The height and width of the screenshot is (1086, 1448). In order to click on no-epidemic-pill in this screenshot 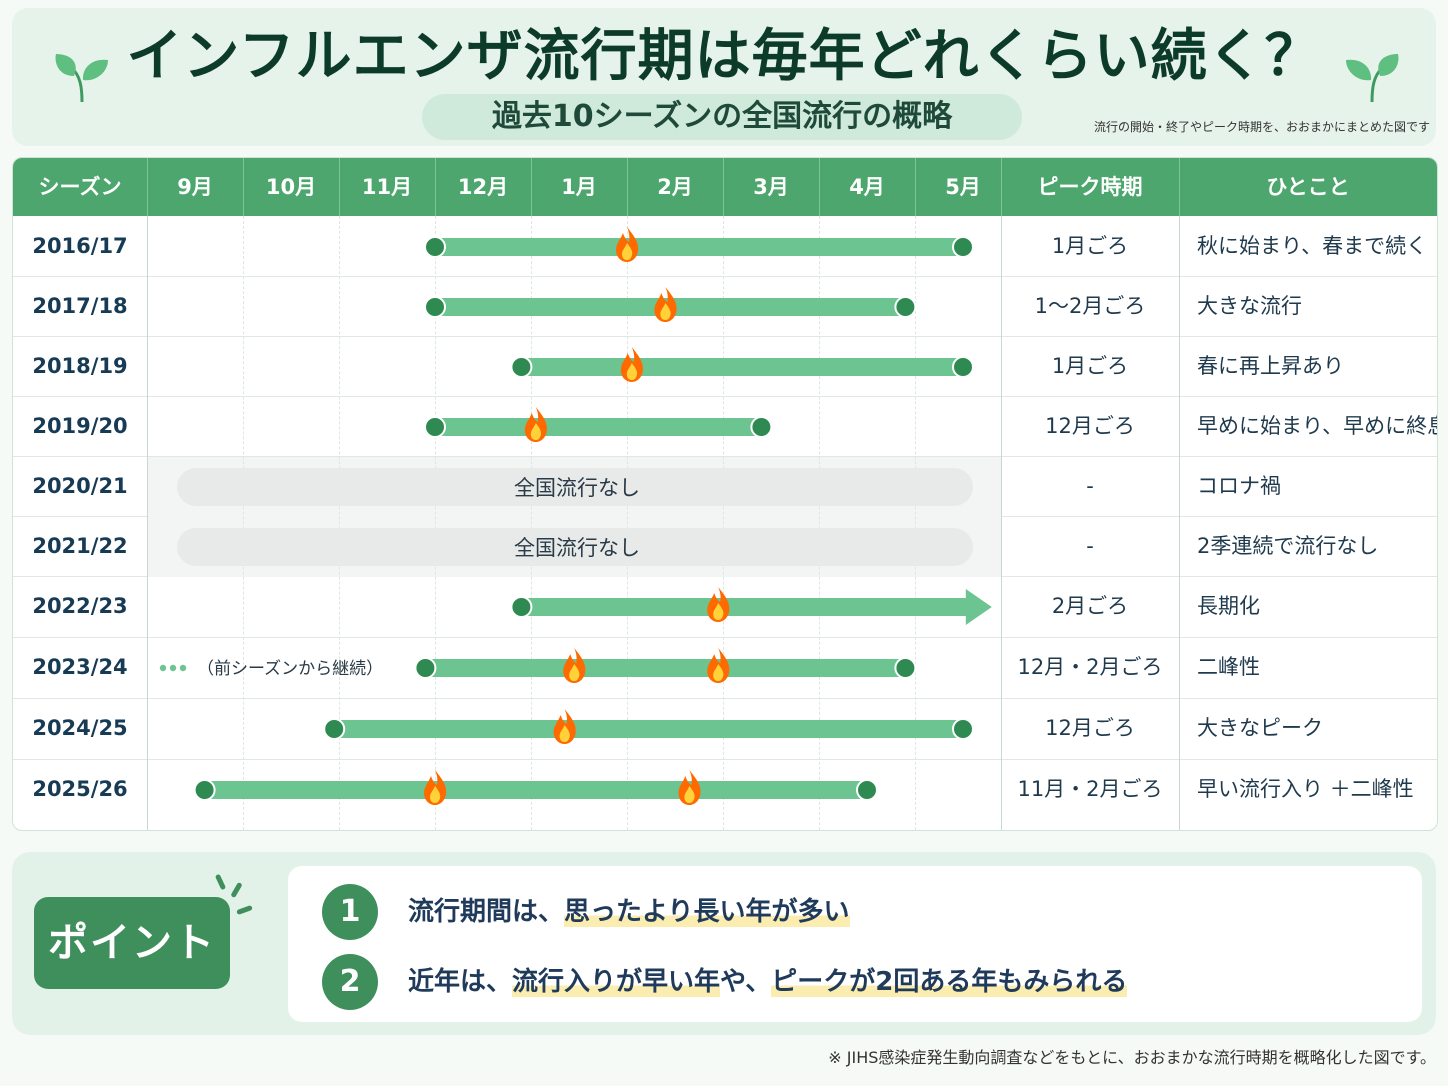, I will do `click(575, 547)`.